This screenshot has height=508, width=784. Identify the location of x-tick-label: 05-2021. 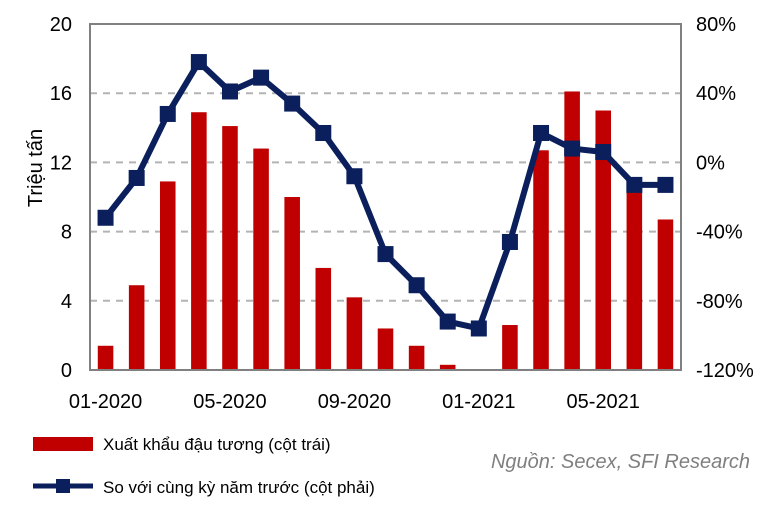
(603, 402).